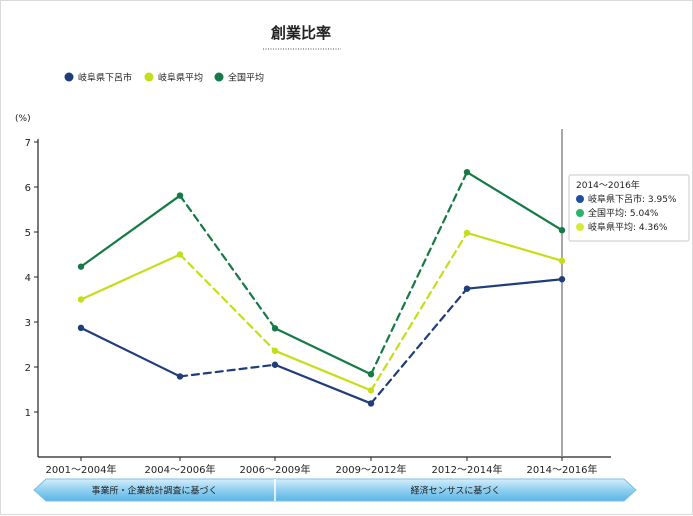 This screenshot has height=516, width=693. Describe the element at coordinates (28, 278) in the screenshot. I see `y-tick-label-3: 4` at that location.